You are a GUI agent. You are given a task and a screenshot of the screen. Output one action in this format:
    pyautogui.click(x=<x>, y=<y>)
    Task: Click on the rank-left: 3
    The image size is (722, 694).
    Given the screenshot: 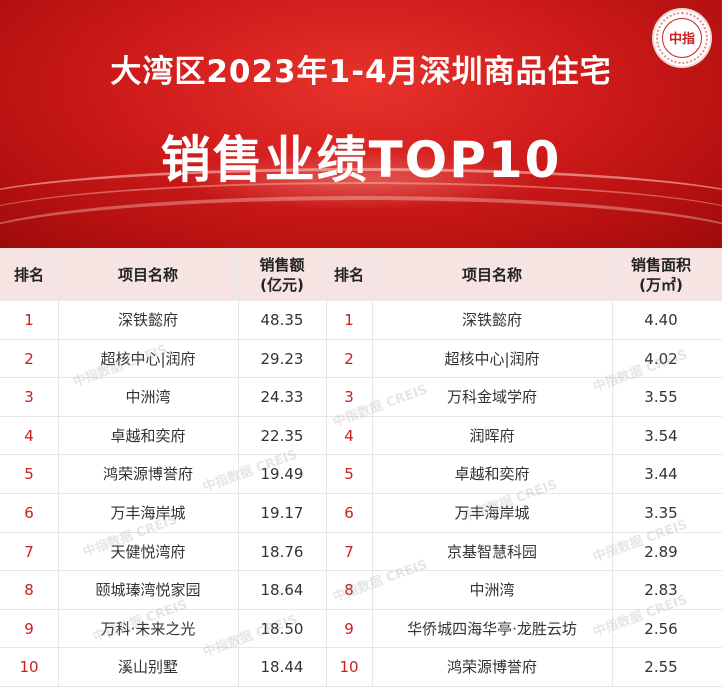 What is the action you would take?
    pyautogui.click(x=29, y=397)
    